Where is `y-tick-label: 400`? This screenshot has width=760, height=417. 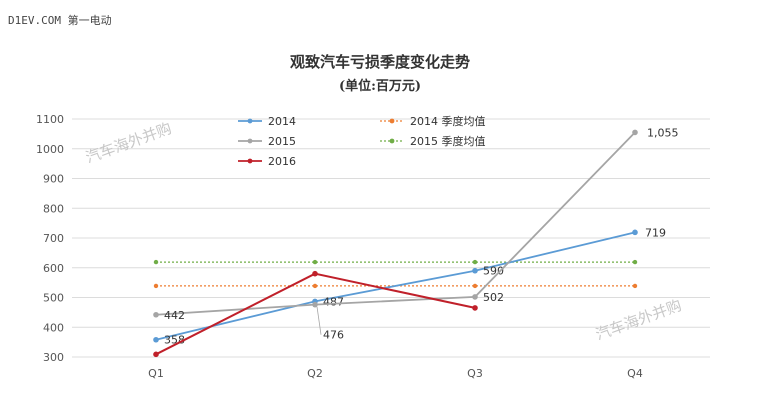 y-tick-label: 400 is located at coordinates (53, 327).